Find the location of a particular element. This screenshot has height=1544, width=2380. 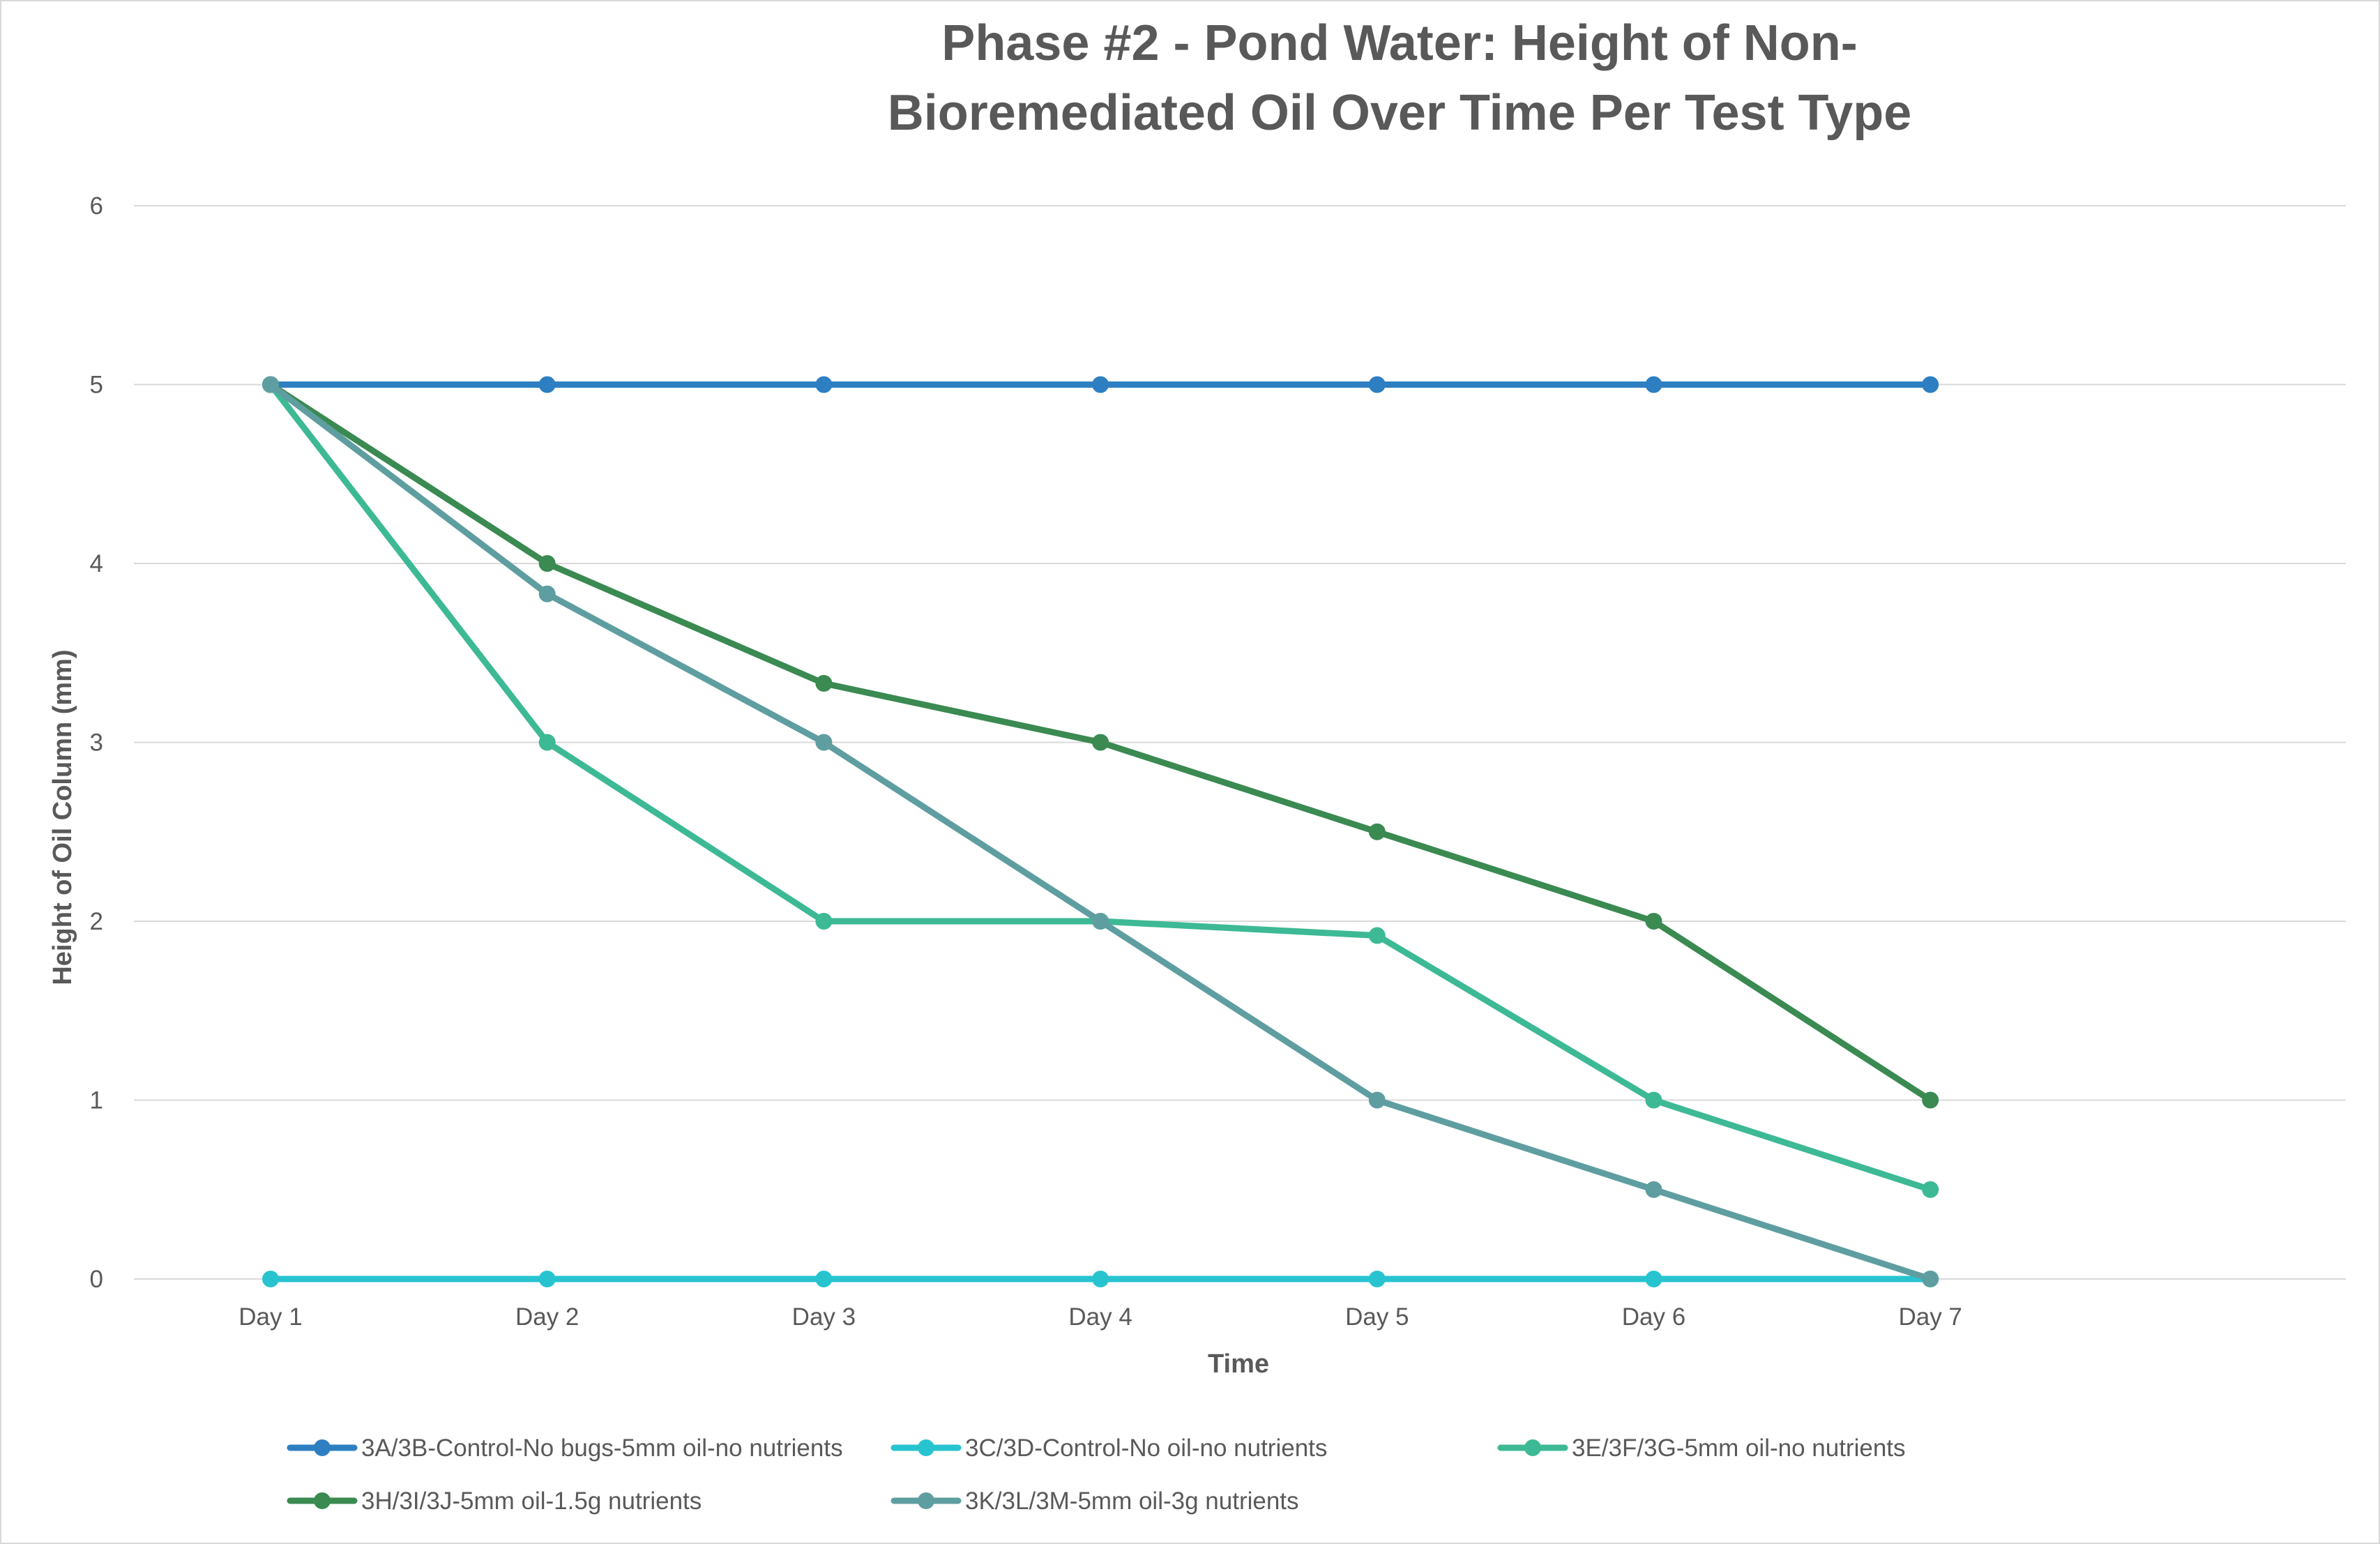

x-tick-label: Day 6 is located at coordinates (1654, 1317).